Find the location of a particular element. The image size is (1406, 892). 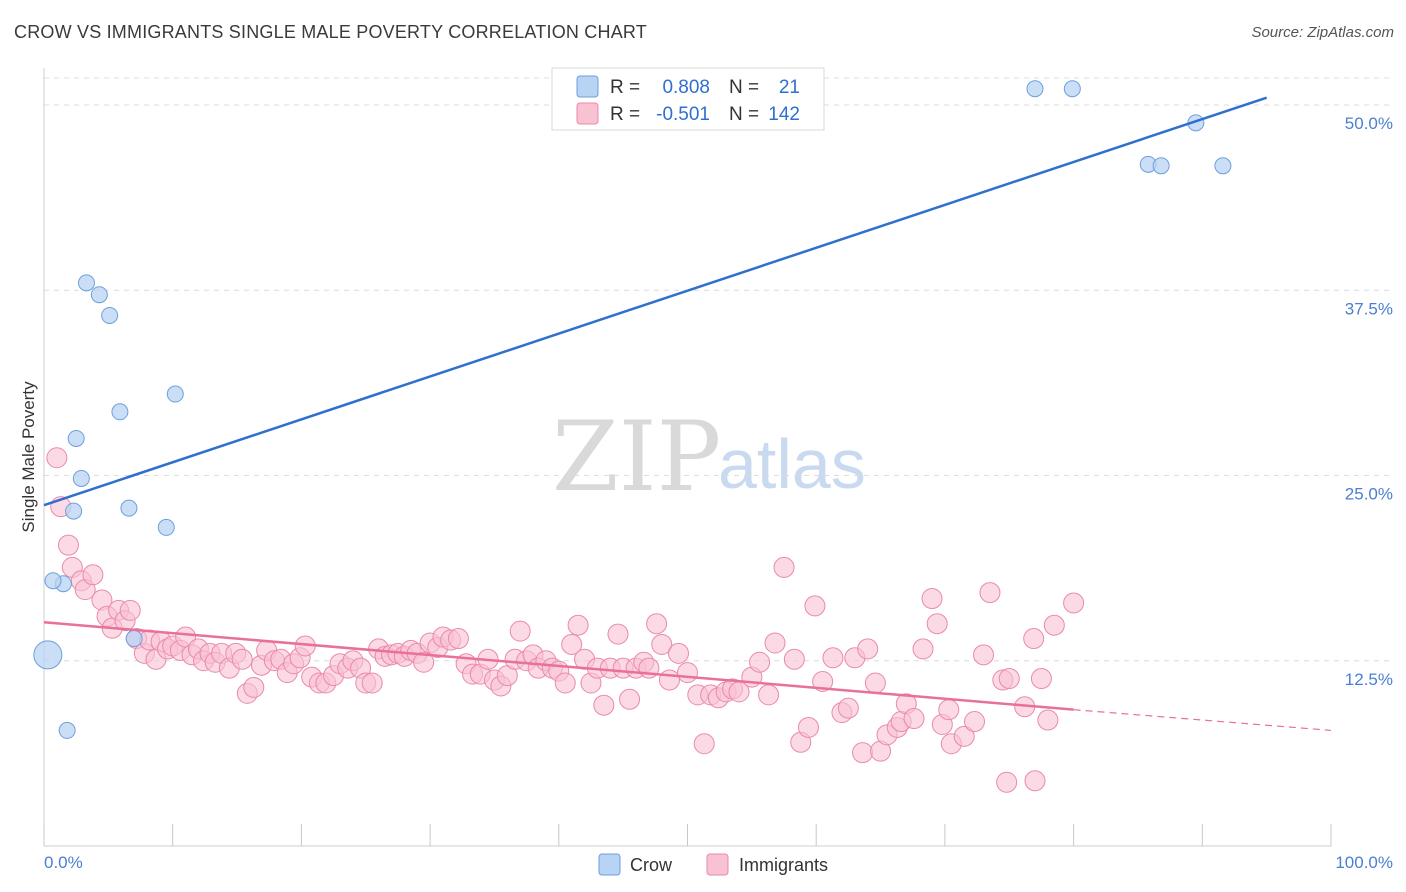

series-legend: Crow Immigrants is located at coordinates (713, 864).